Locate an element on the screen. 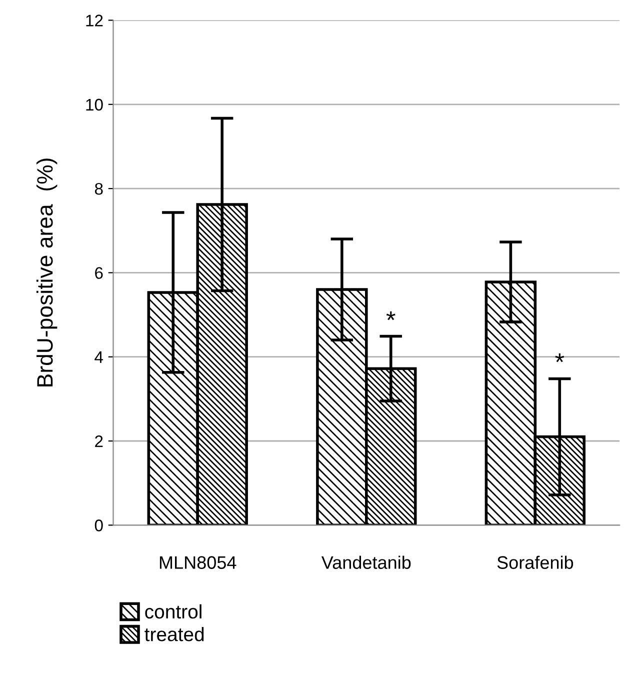 This screenshot has width=629, height=675. y-axis-title: BrdU-positive area (%) is located at coordinates (47, 272).